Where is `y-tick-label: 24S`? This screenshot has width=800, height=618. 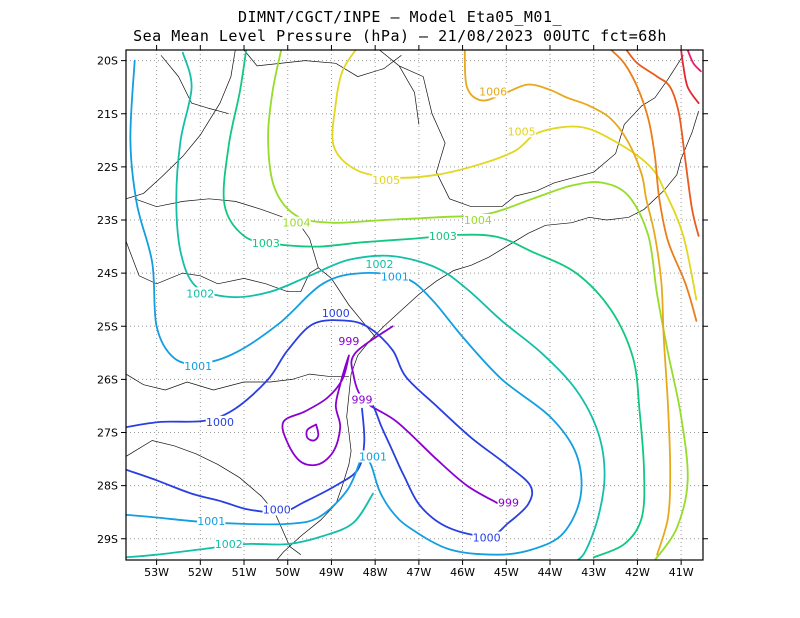
y-tick-label: 24S is located at coordinates (107, 273).